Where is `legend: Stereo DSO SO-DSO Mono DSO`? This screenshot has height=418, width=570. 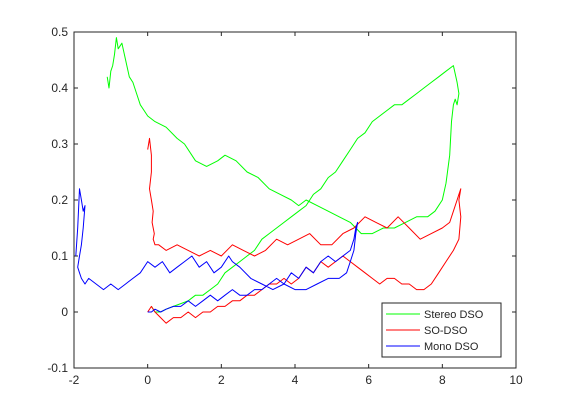
legend: Stereo DSO SO-DSO Mono DSO is located at coordinates (441, 330).